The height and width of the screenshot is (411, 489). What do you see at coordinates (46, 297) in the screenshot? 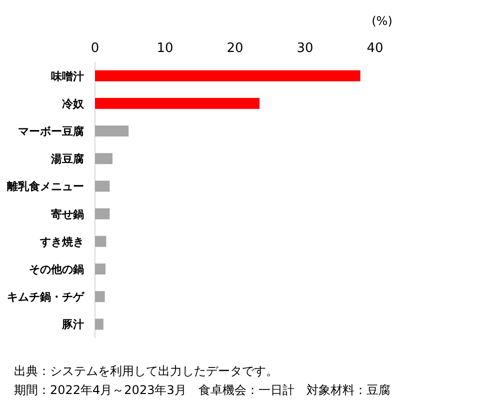
I see `y-tick-label: キムチ鍋・チゲ` at bounding box center [46, 297].